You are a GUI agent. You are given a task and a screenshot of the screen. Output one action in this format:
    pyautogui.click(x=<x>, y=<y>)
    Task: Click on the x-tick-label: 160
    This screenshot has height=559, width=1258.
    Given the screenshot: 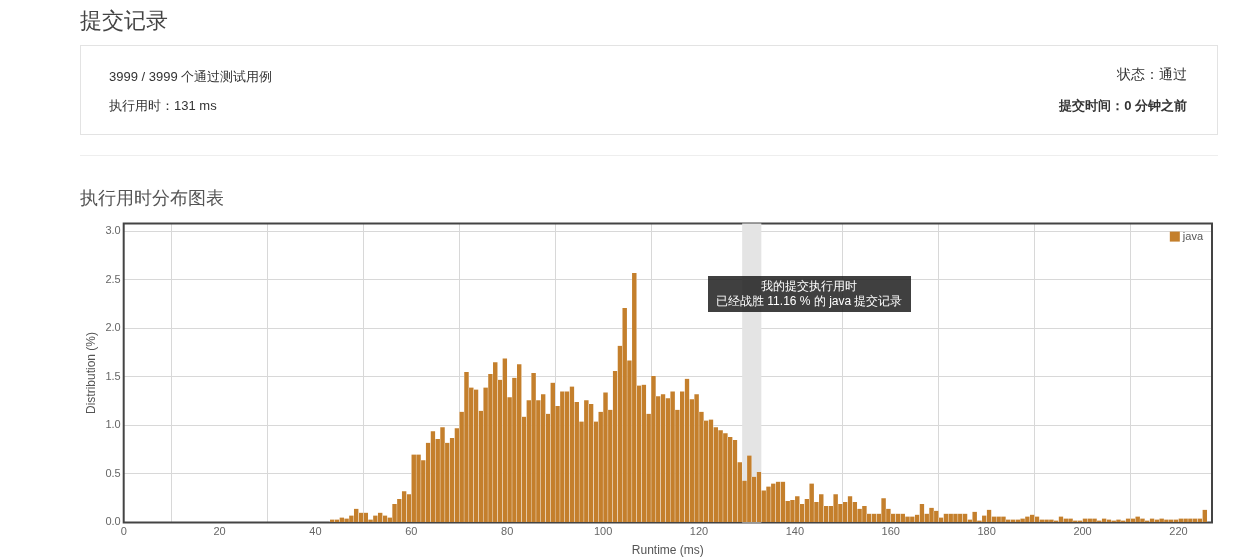 What is the action you would take?
    pyautogui.click(x=890, y=531)
    